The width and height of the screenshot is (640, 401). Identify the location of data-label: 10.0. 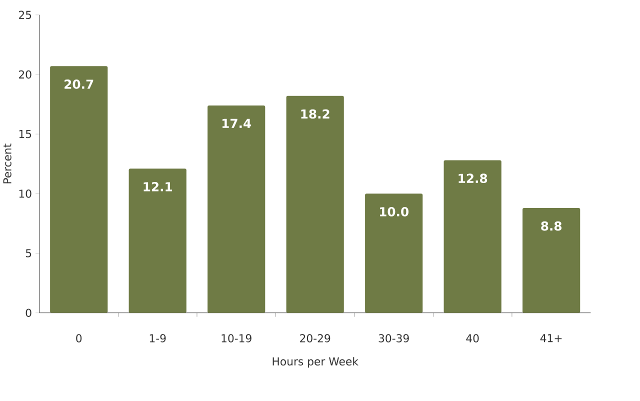
(394, 211).